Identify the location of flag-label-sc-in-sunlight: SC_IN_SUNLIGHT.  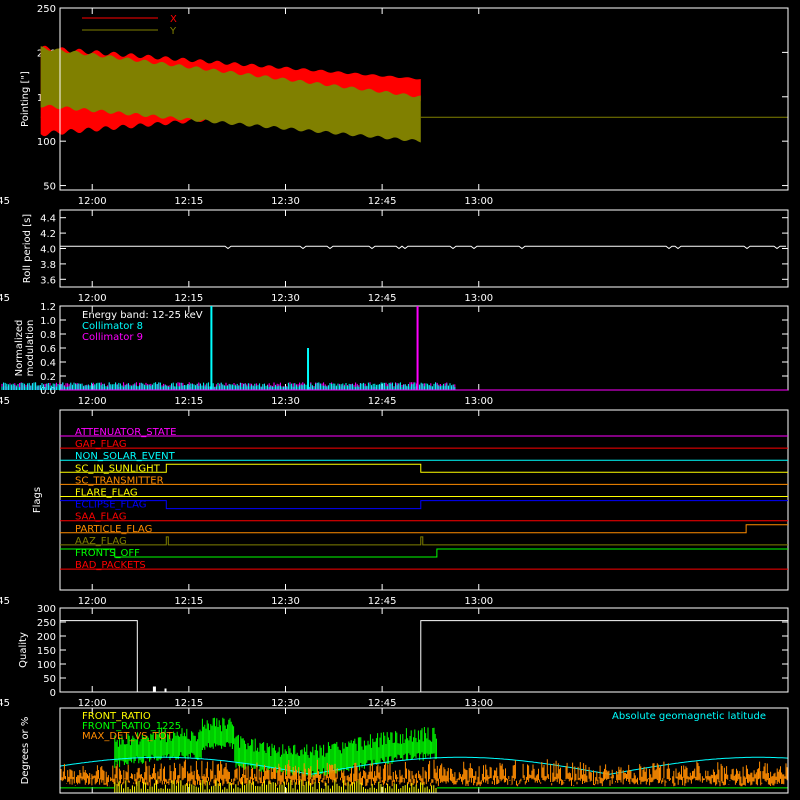
(118, 468).